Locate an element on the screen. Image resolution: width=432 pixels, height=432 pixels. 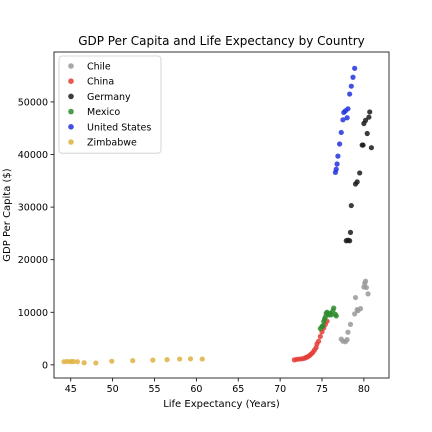
x-tick-label: 80 is located at coordinates (364, 389).